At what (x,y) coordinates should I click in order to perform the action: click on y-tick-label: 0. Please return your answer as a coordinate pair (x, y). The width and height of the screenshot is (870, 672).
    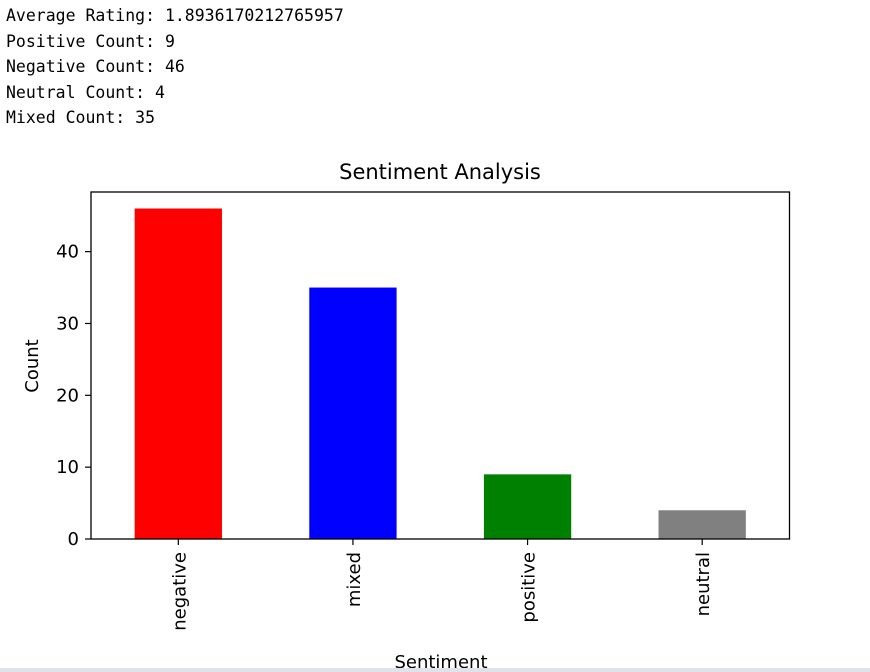
    Looking at the image, I should click on (73, 539).